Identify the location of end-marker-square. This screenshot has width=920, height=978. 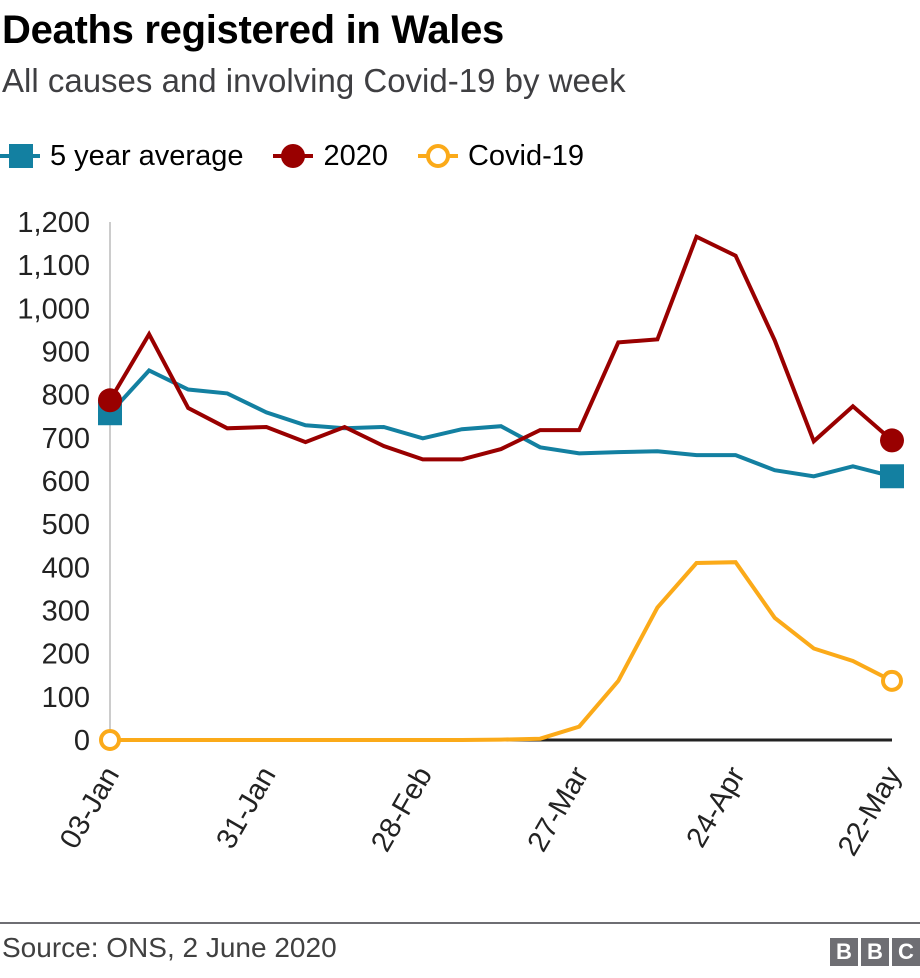
(892, 476).